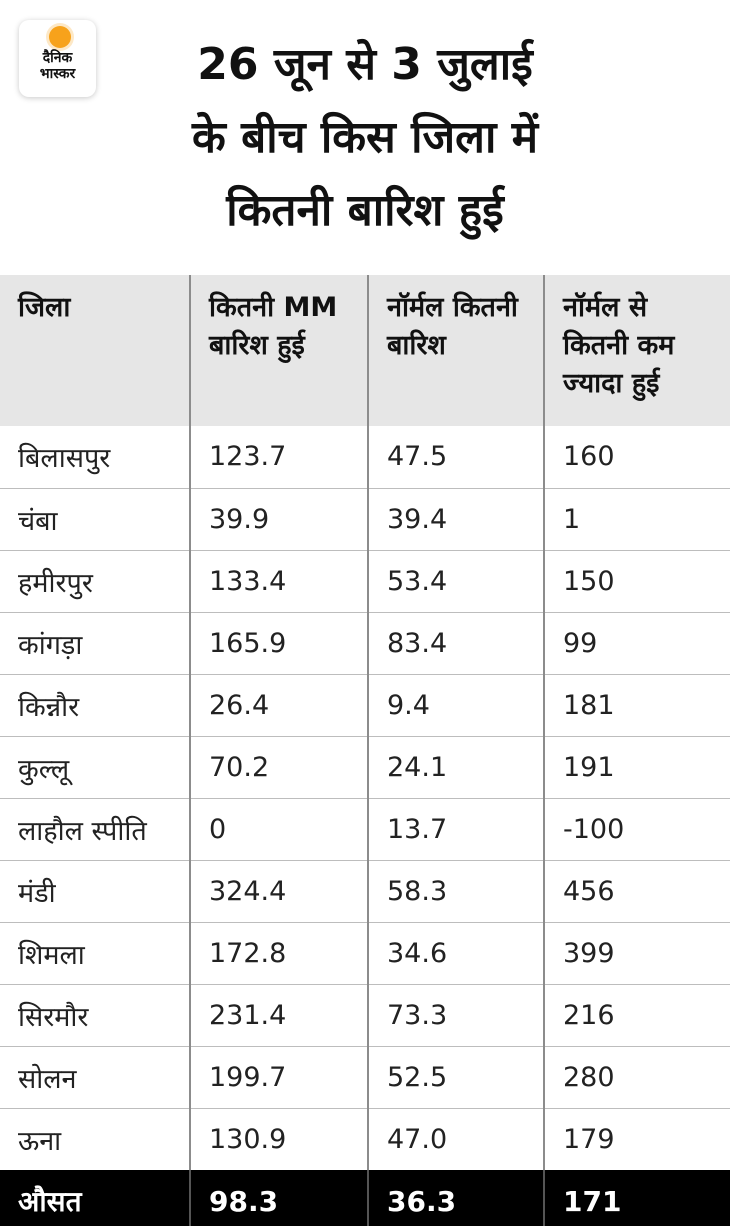 The image size is (730, 1226). I want to click on deviation-cell: 160, so click(636, 457).